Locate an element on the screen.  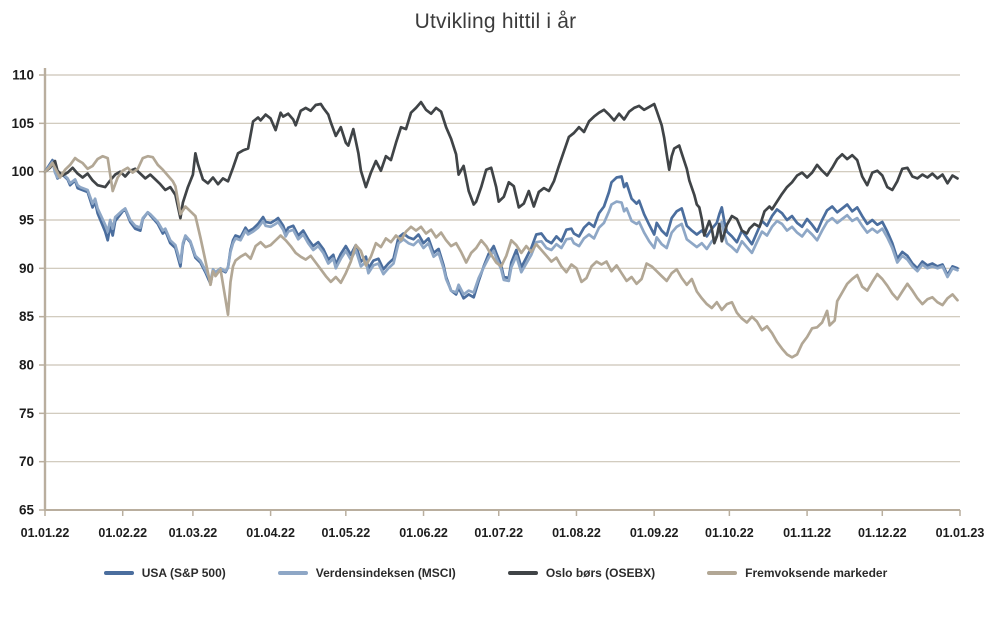
x-tick-label: 01.07.22 is located at coordinates (498, 533).